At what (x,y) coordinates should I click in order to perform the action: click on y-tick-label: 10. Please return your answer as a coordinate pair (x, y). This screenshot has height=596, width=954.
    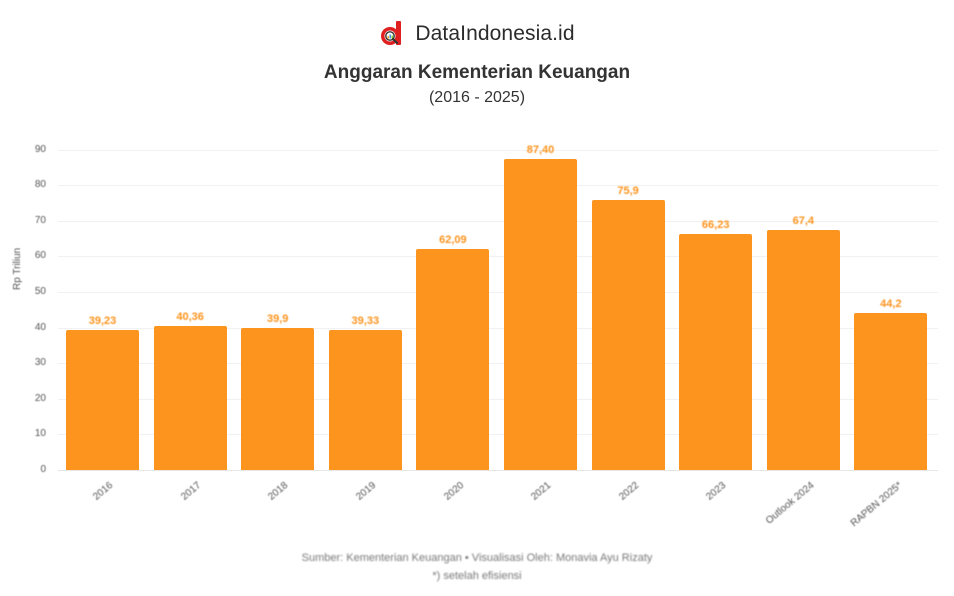
    Looking at the image, I should click on (40, 434).